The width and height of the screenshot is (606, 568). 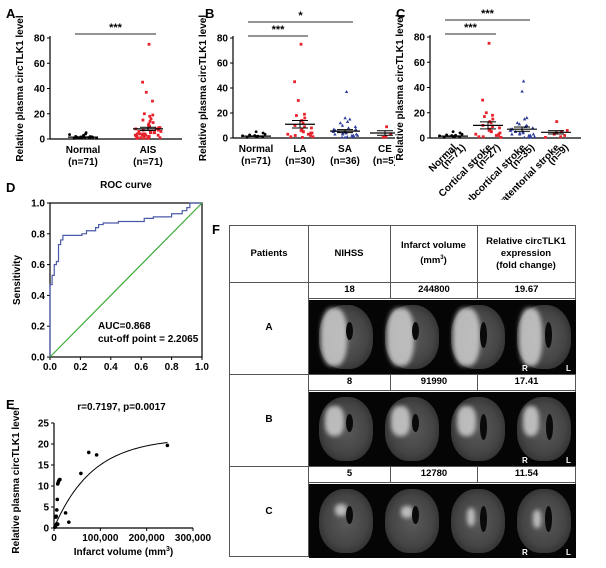 What do you see at coordinates (44, 487) in the screenshot?
I see `y-tick-label: 10` at bounding box center [44, 487].